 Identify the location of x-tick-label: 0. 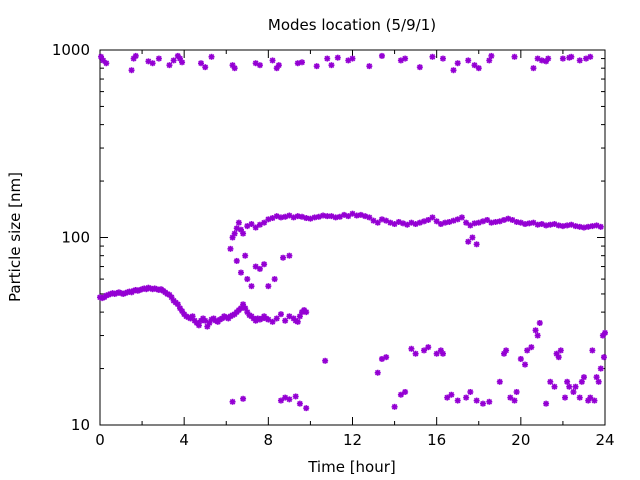
(100, 440).